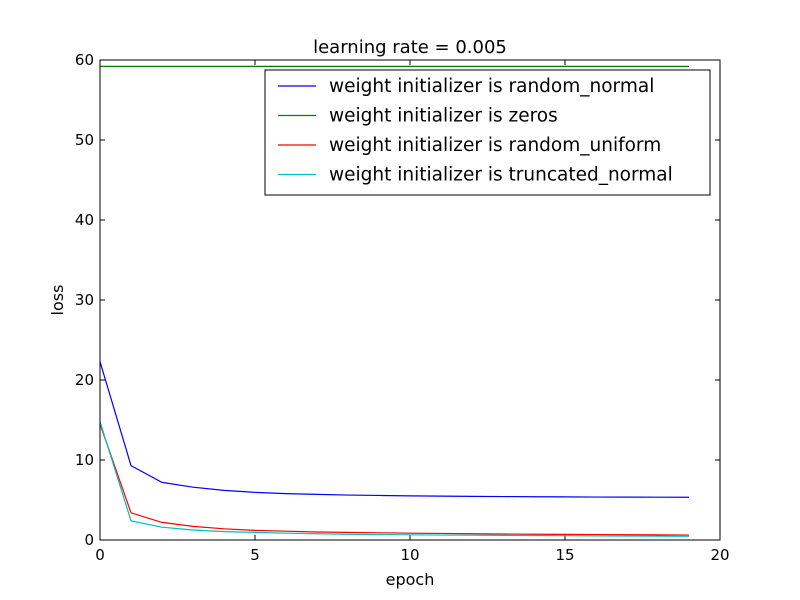  Describe the element at coordinates (443, 116) in the screenshot. I see `legend-label-1: weight initializer is zeros` at that location.